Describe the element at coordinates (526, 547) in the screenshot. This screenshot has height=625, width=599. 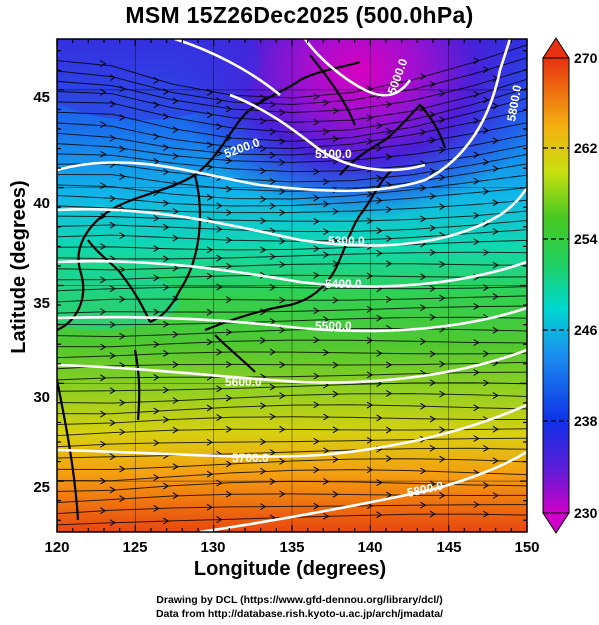
I see `x-tick-150: 150` at that location.